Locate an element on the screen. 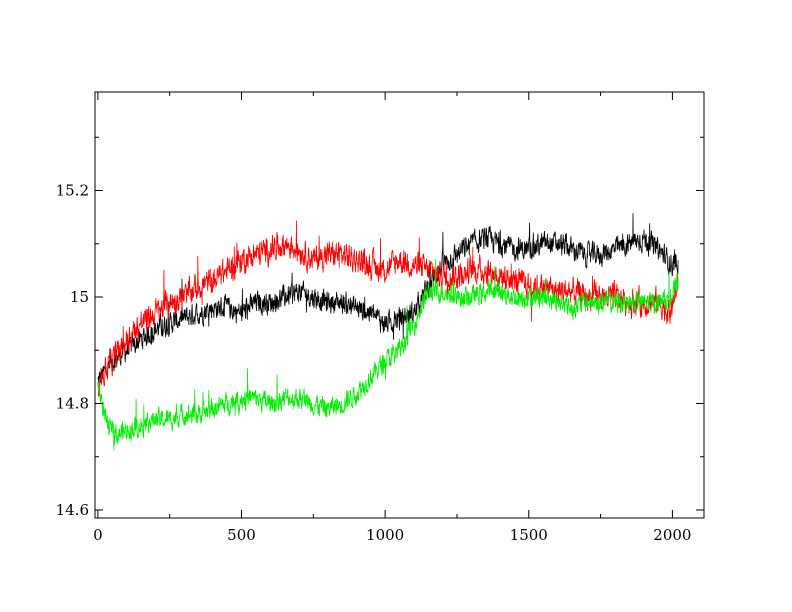 This screenshot has height=612, width=792. x-tick-label-500: 500 is located at coordinates (241, 535).